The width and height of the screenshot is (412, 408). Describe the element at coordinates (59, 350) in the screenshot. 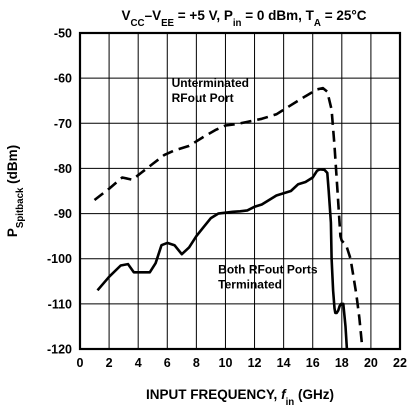

I see `y-tick-label: -120` at that location.